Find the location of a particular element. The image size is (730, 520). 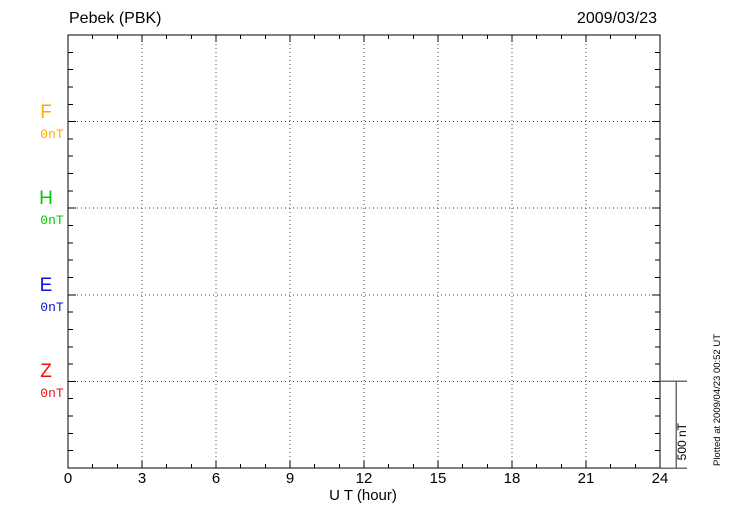

xtick-label-3: 3 is located at coordinates (142, 478).